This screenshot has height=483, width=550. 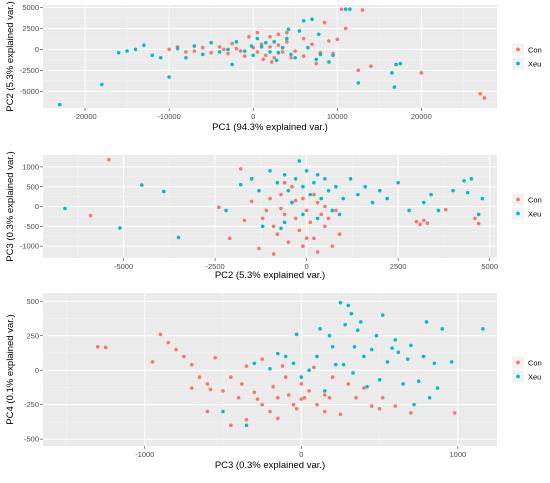 I want to click on x-axis-title: PC1 (94.3% explained var.), so click(x=270, y=127).